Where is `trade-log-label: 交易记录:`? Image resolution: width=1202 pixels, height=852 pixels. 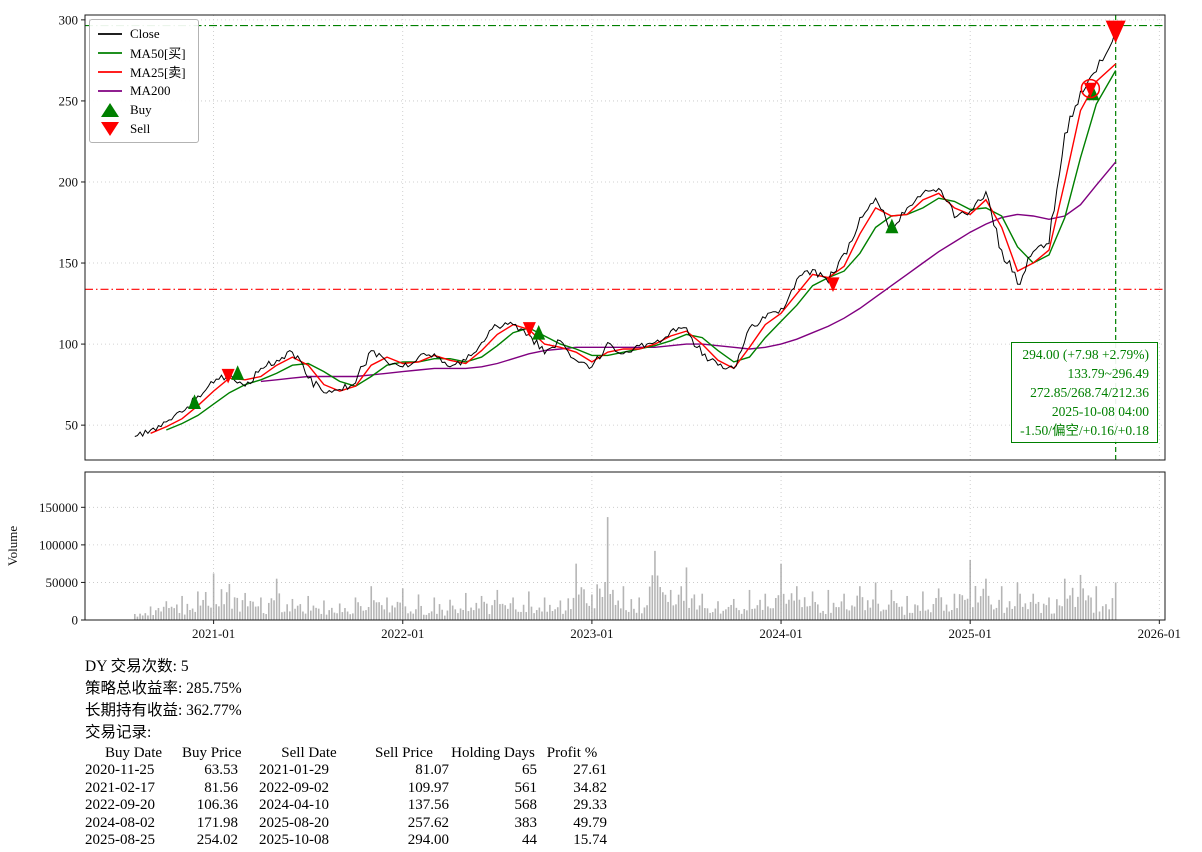
trade-log-label: 交易记录: is located at coordinates (118, 732).